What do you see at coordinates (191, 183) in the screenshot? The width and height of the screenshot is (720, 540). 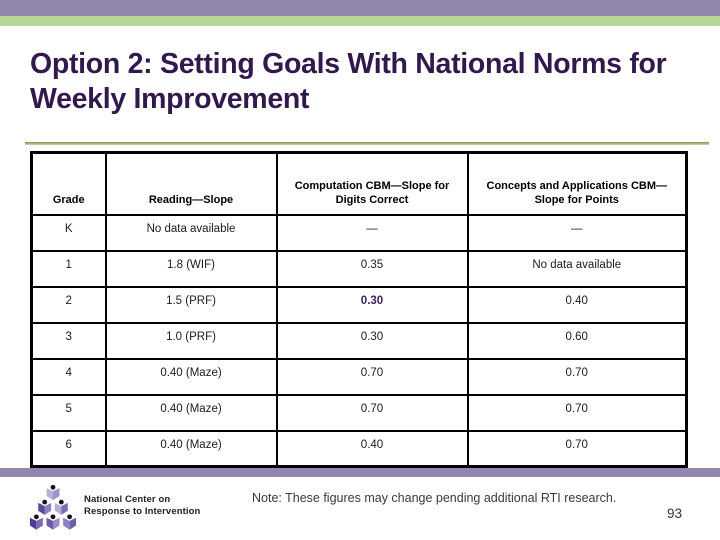 I see `column-header-reading-slope: Reading—Slope` at bounding box center [191, 183].